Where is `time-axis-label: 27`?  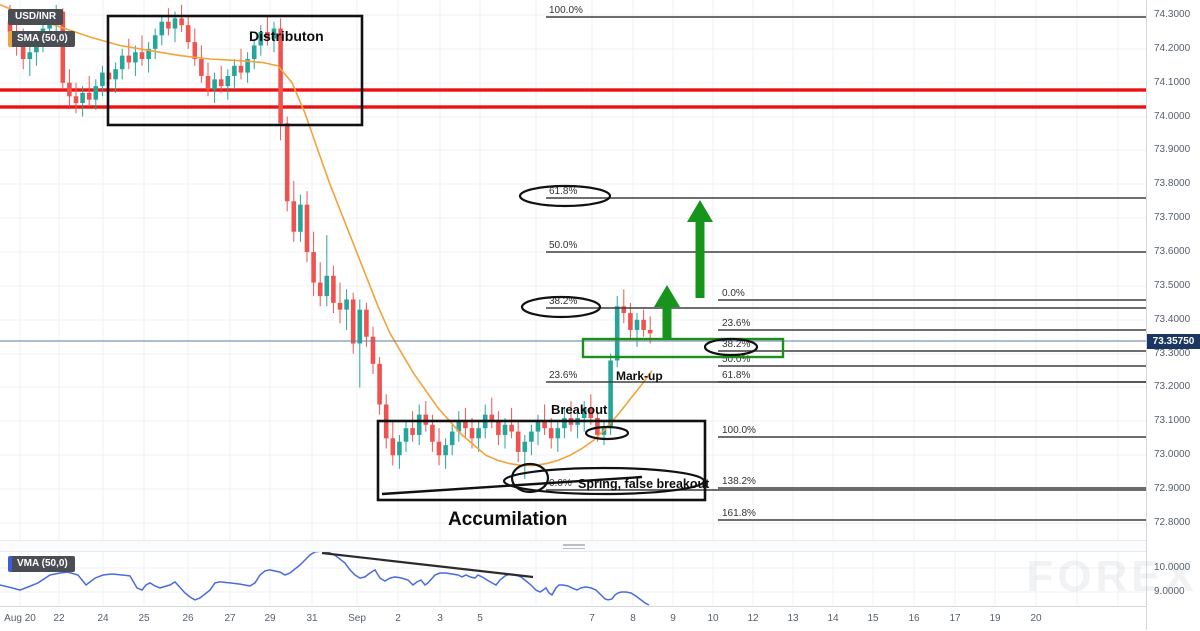
time-axis-label: 27 is located at coordinates (230, 618).